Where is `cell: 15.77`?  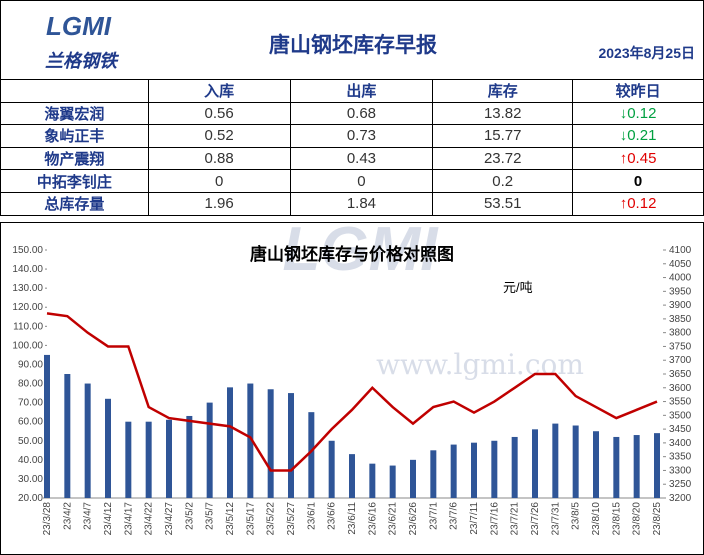 cell: 15.77 is located at coordinates (503, 136).